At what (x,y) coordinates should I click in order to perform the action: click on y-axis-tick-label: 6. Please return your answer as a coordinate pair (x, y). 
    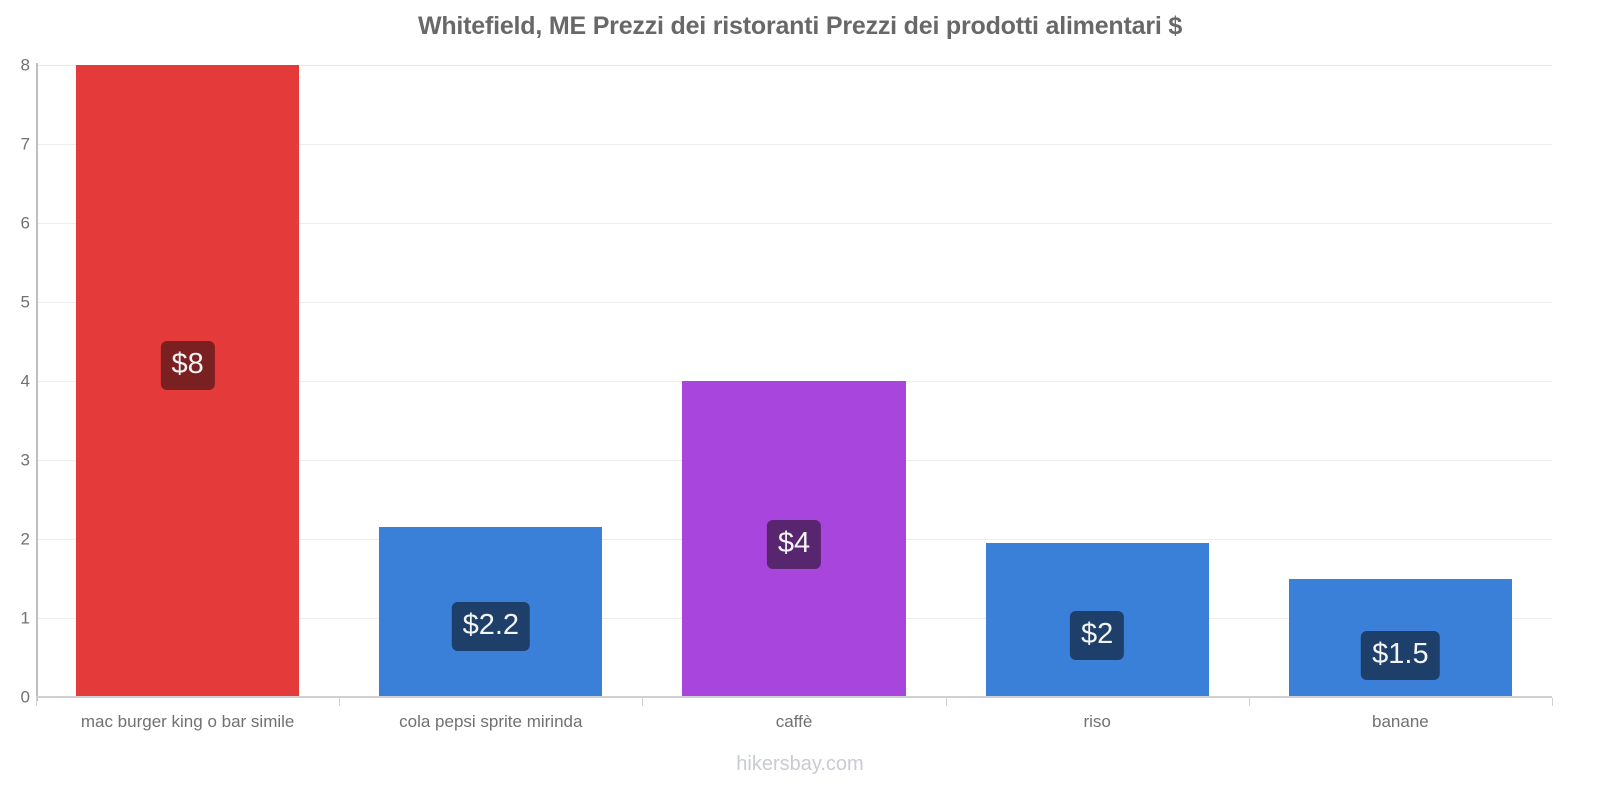
    Looking at the image, I should click on (25, 223).